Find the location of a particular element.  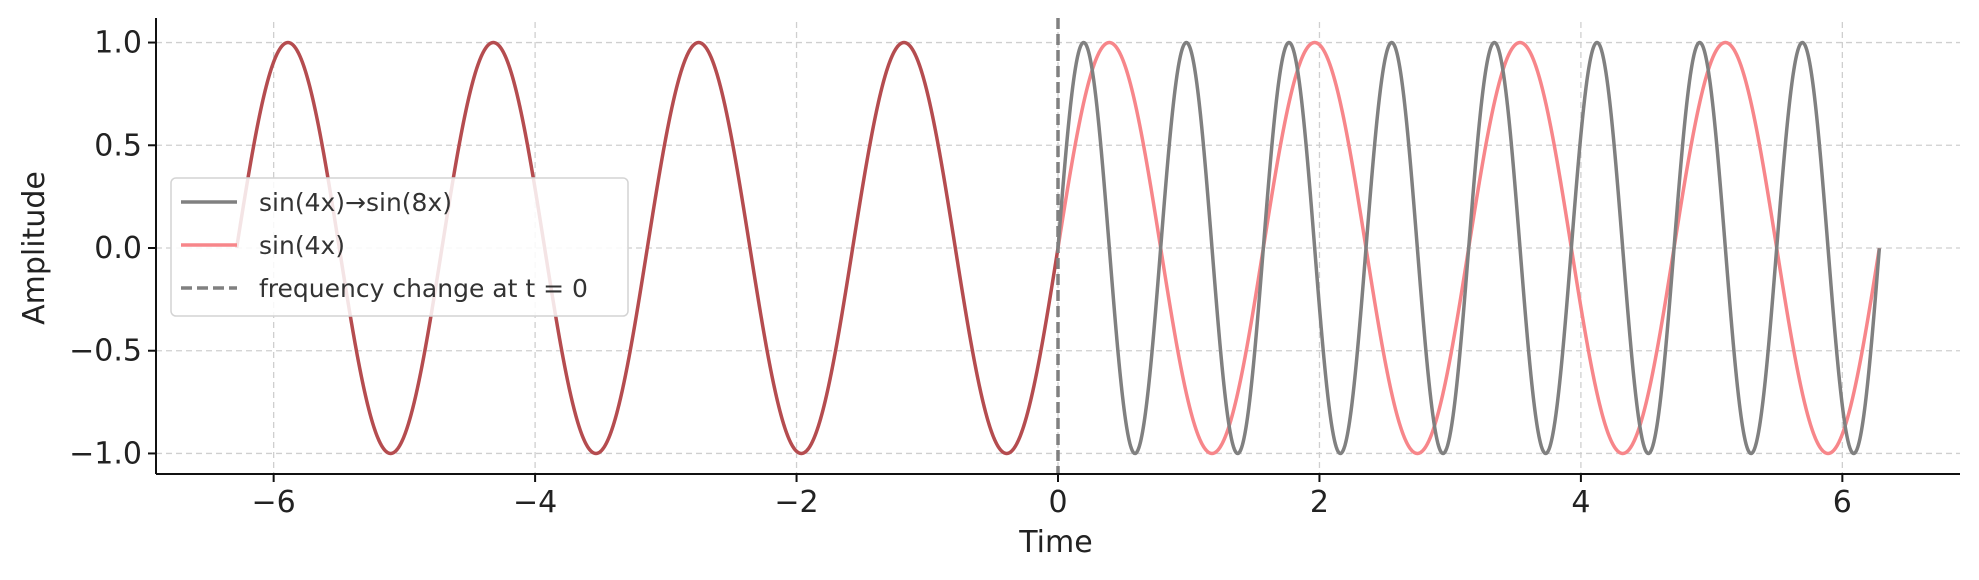

legend-entry-frequency-change: frequency change at t = 0 is located at coordinates (384, 288).